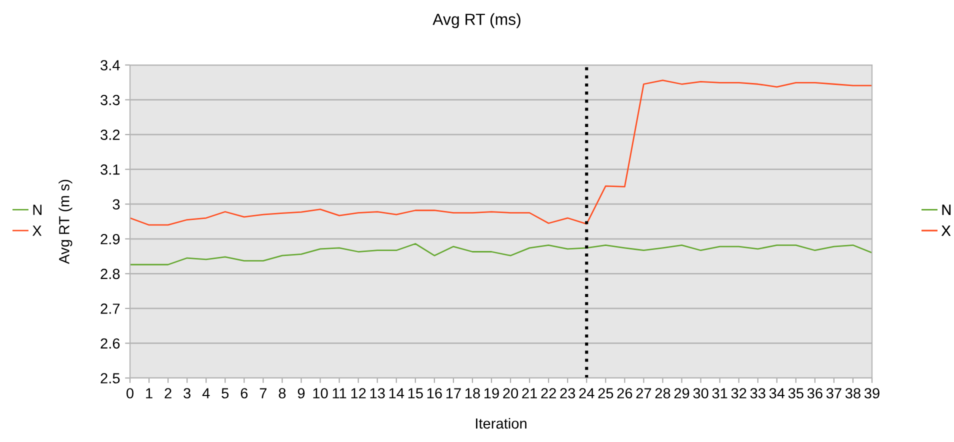  Describe the element at coordinates (476, 20) in the screenshot. I see `chart-title: Avg RT (ms)` at that location.